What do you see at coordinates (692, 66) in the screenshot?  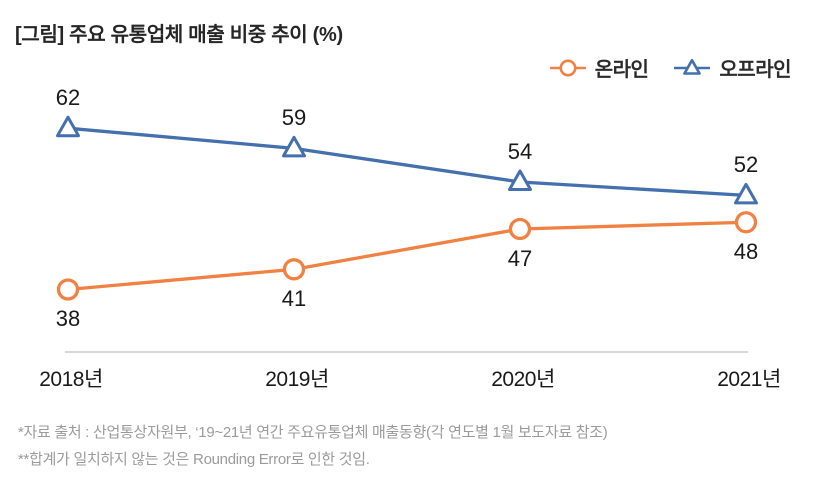 I see `offline-triangle-marker-icon` at bounding box center [692, 66].